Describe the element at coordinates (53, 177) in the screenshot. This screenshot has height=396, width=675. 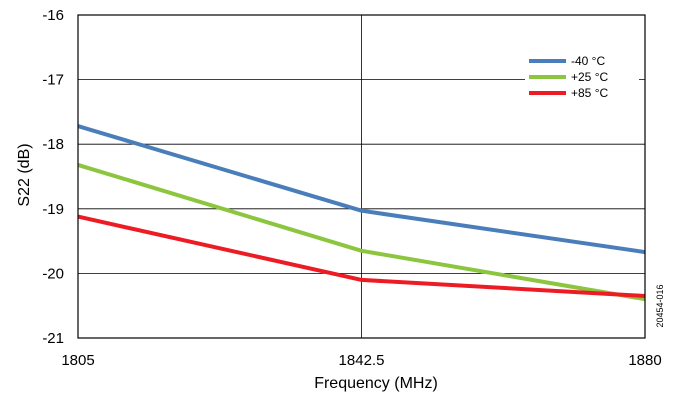
I see `y-tick-labels: -16 -17 -18 -19 -20 -21` at that location.